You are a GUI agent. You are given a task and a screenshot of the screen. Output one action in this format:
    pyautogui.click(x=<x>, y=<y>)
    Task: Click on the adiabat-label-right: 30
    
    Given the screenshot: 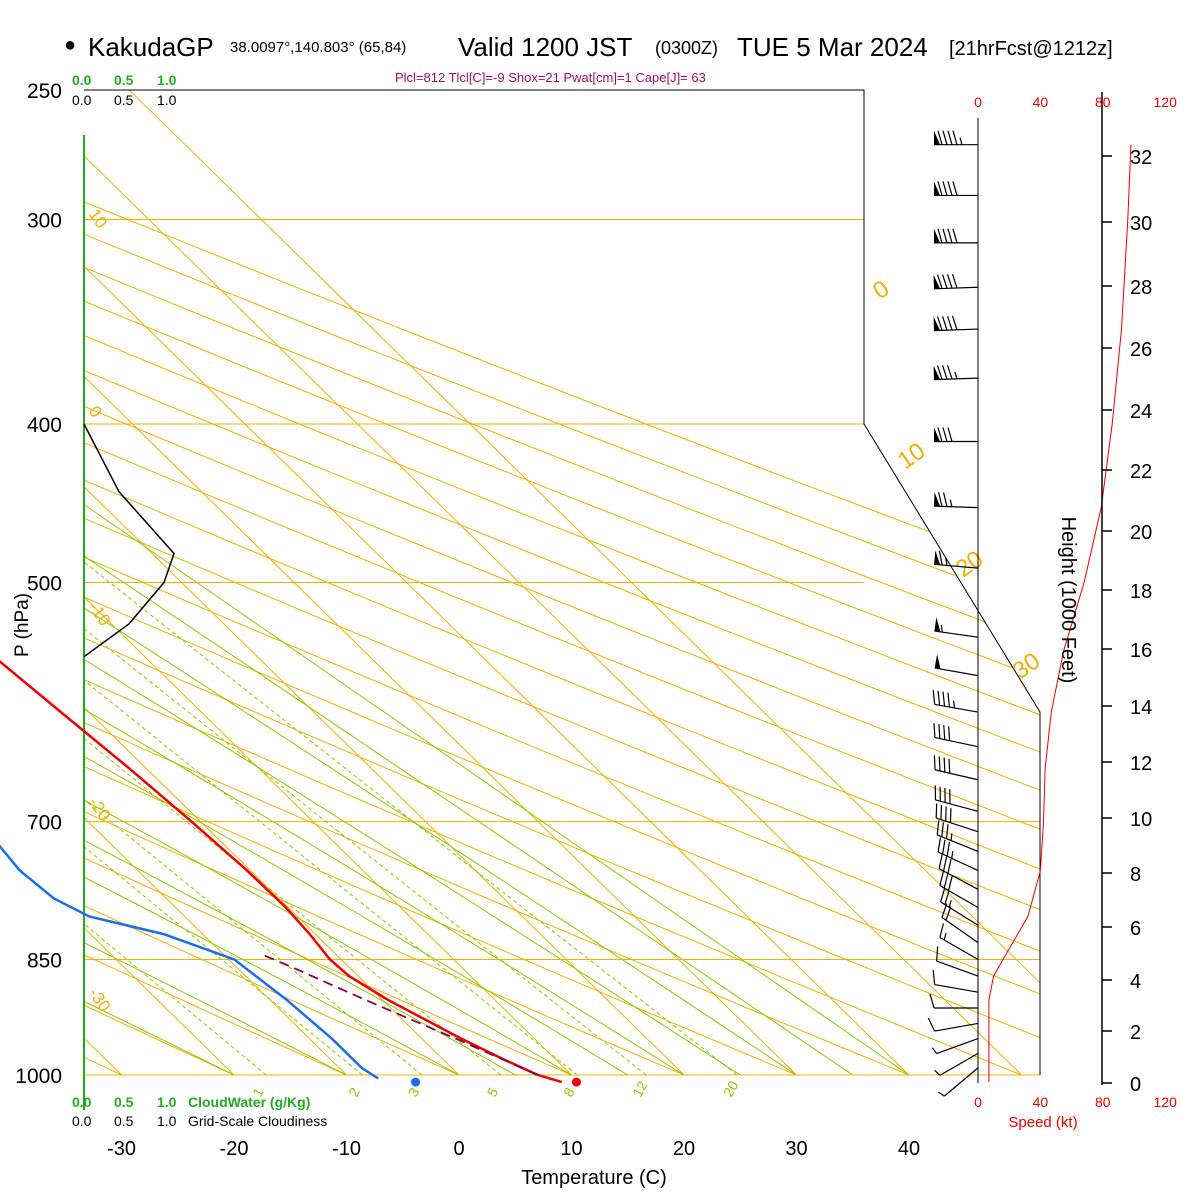 What is the action you would take?
    pyautogui.click(x=1026, y=665)
    